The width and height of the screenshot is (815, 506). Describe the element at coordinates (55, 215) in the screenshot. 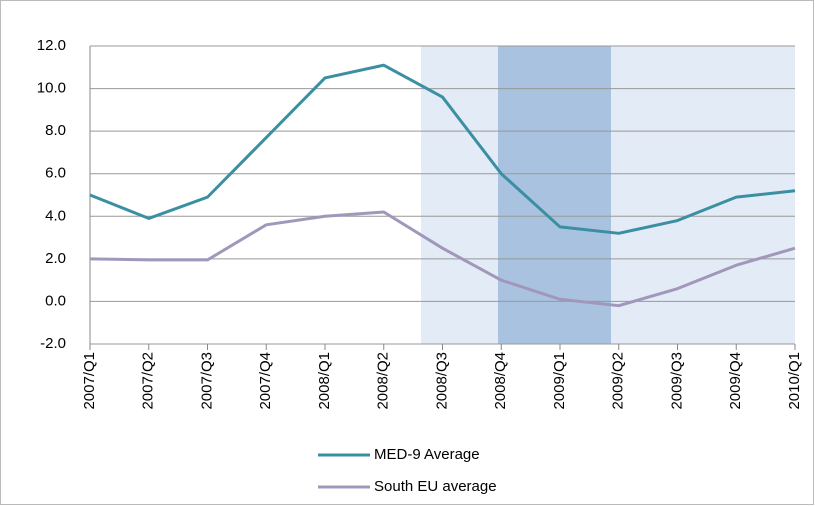

I see `y-tick-label: 4.0` at that location.